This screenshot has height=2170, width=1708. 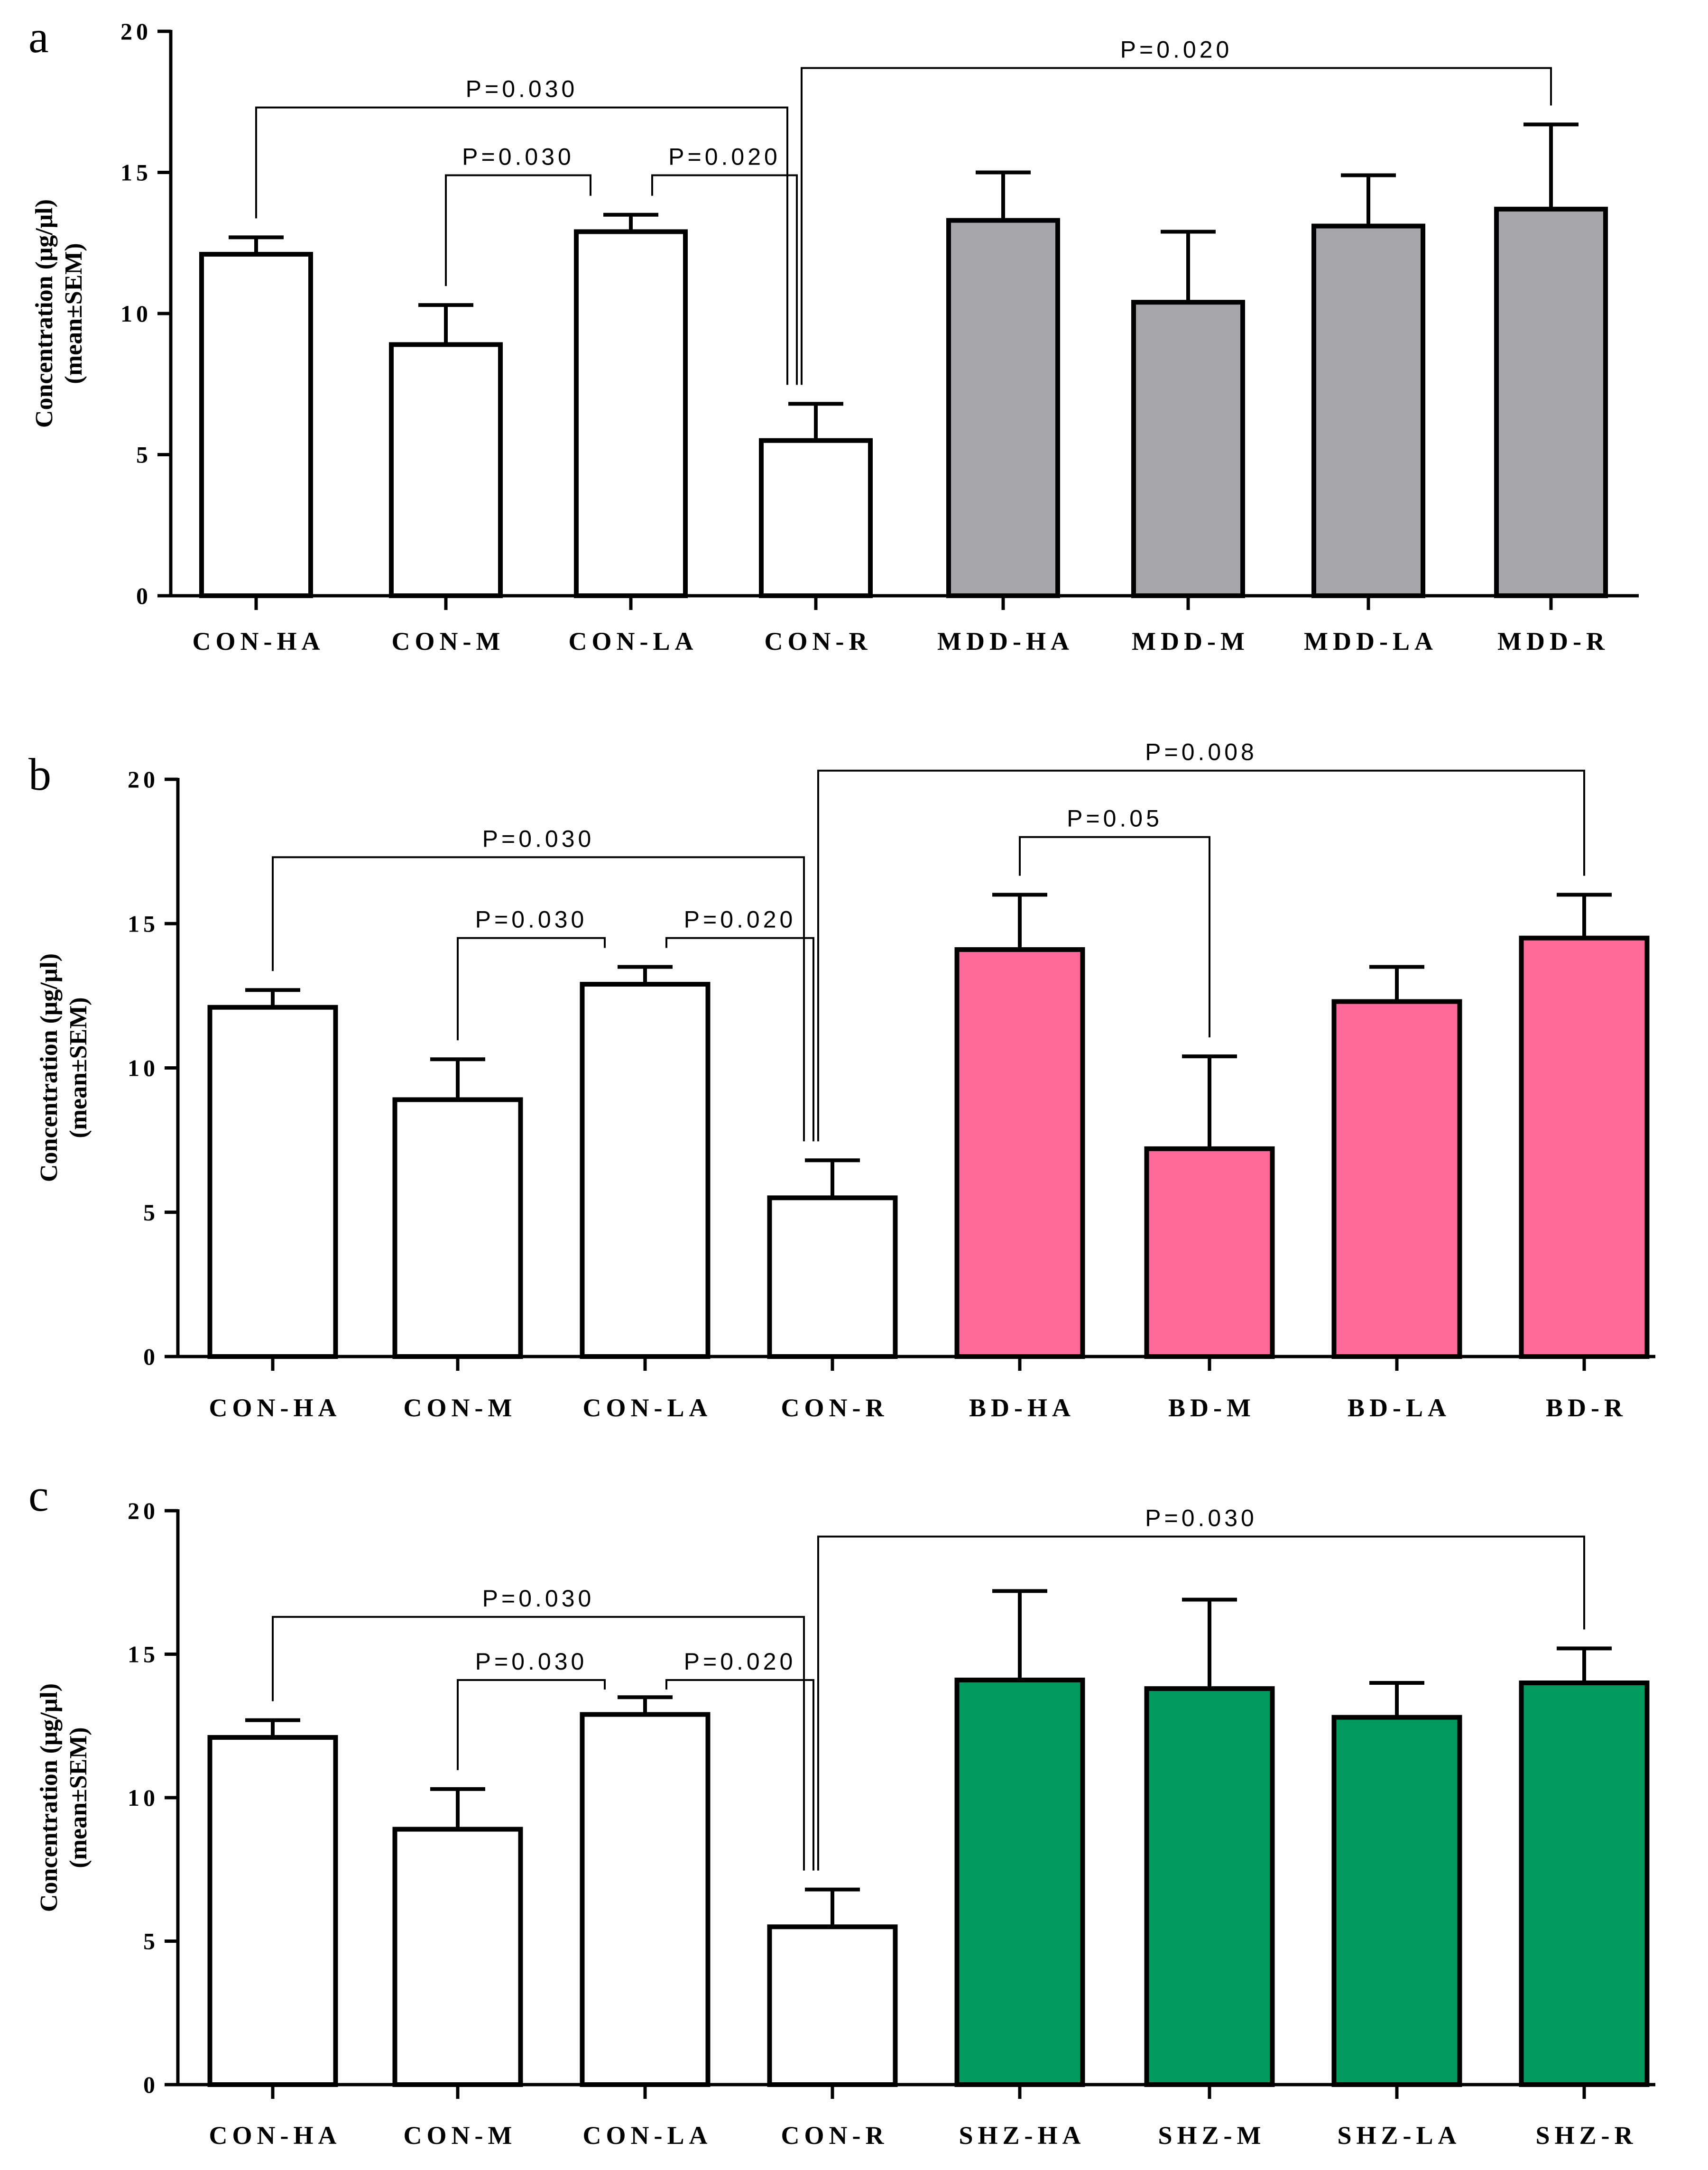 I want to click on p-value-label: P=0.05, so click(x=1115, y=818).